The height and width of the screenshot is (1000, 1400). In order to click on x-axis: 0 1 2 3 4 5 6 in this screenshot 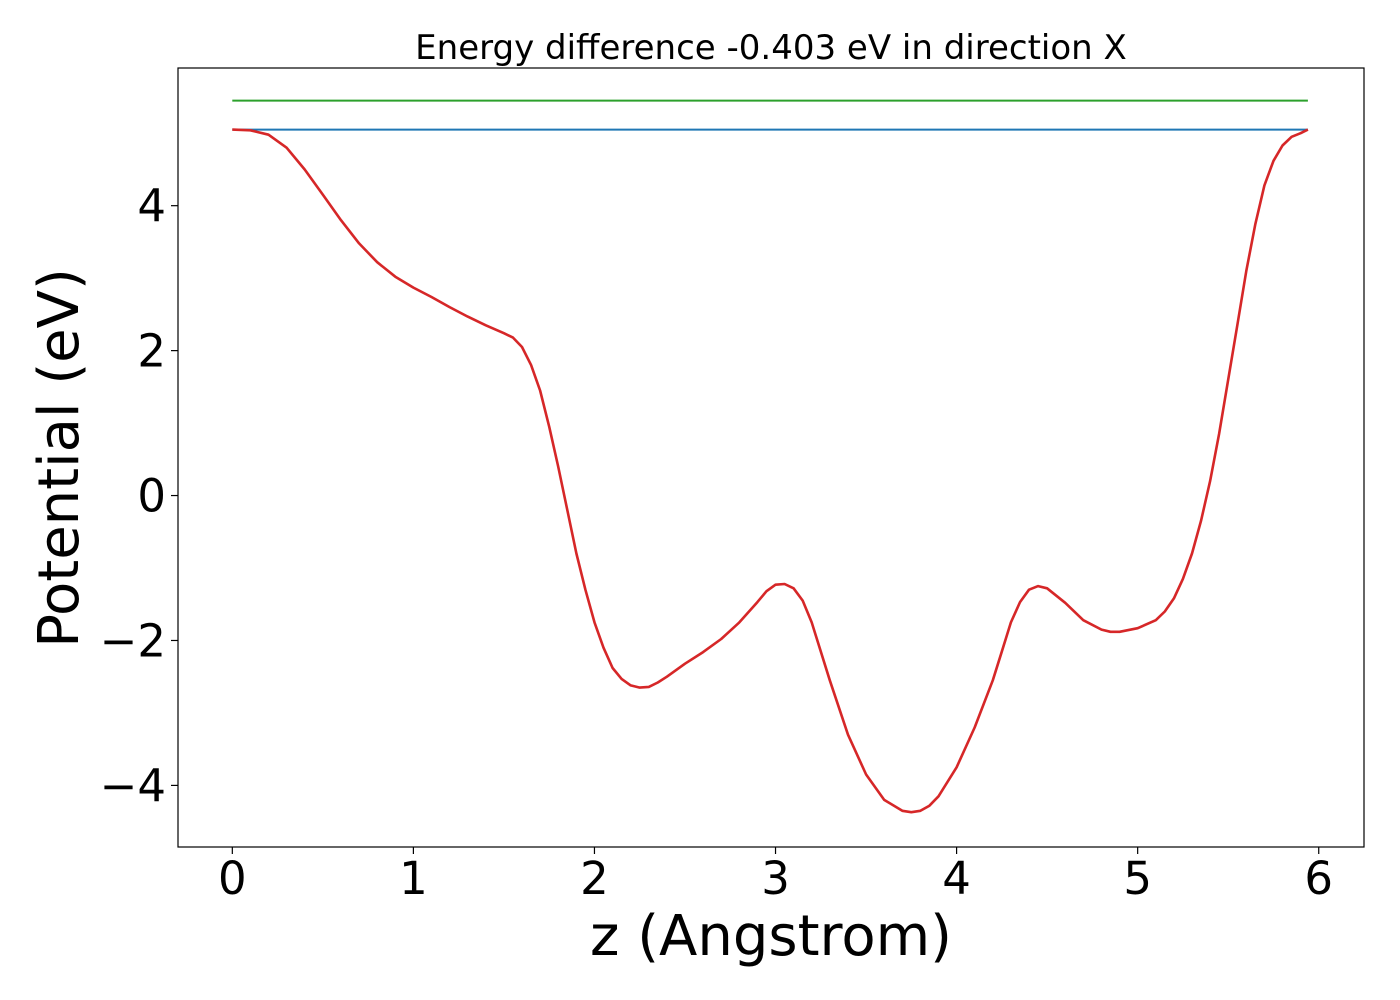, I will do `click(775, 876)`.